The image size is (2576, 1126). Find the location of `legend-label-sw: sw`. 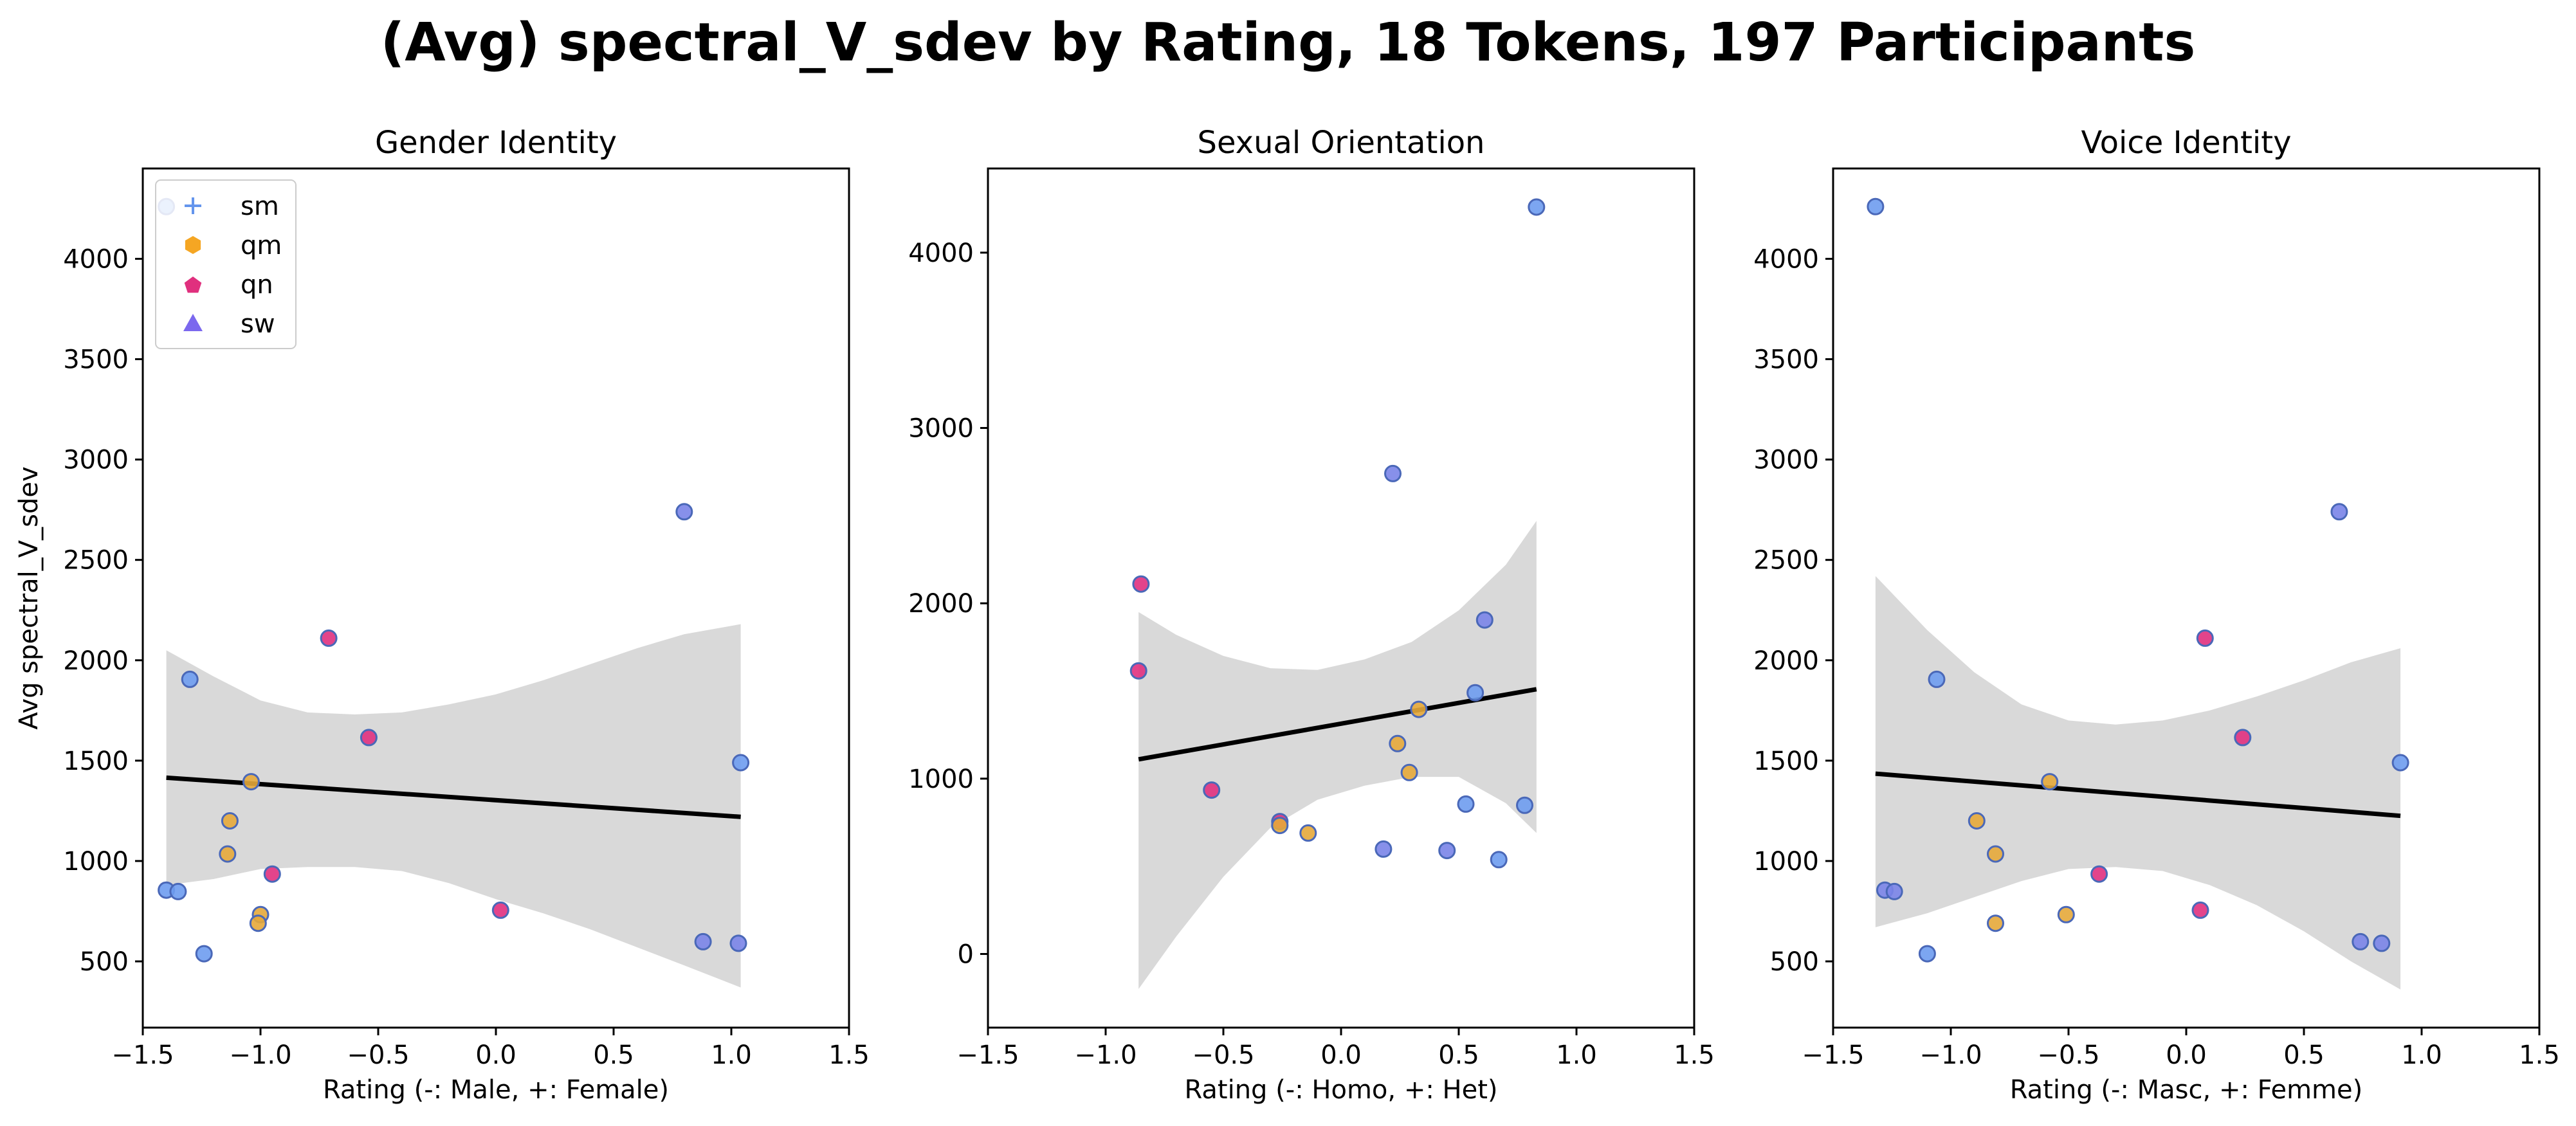

legend-label-sw: sw is located at coordinates (258, 324).